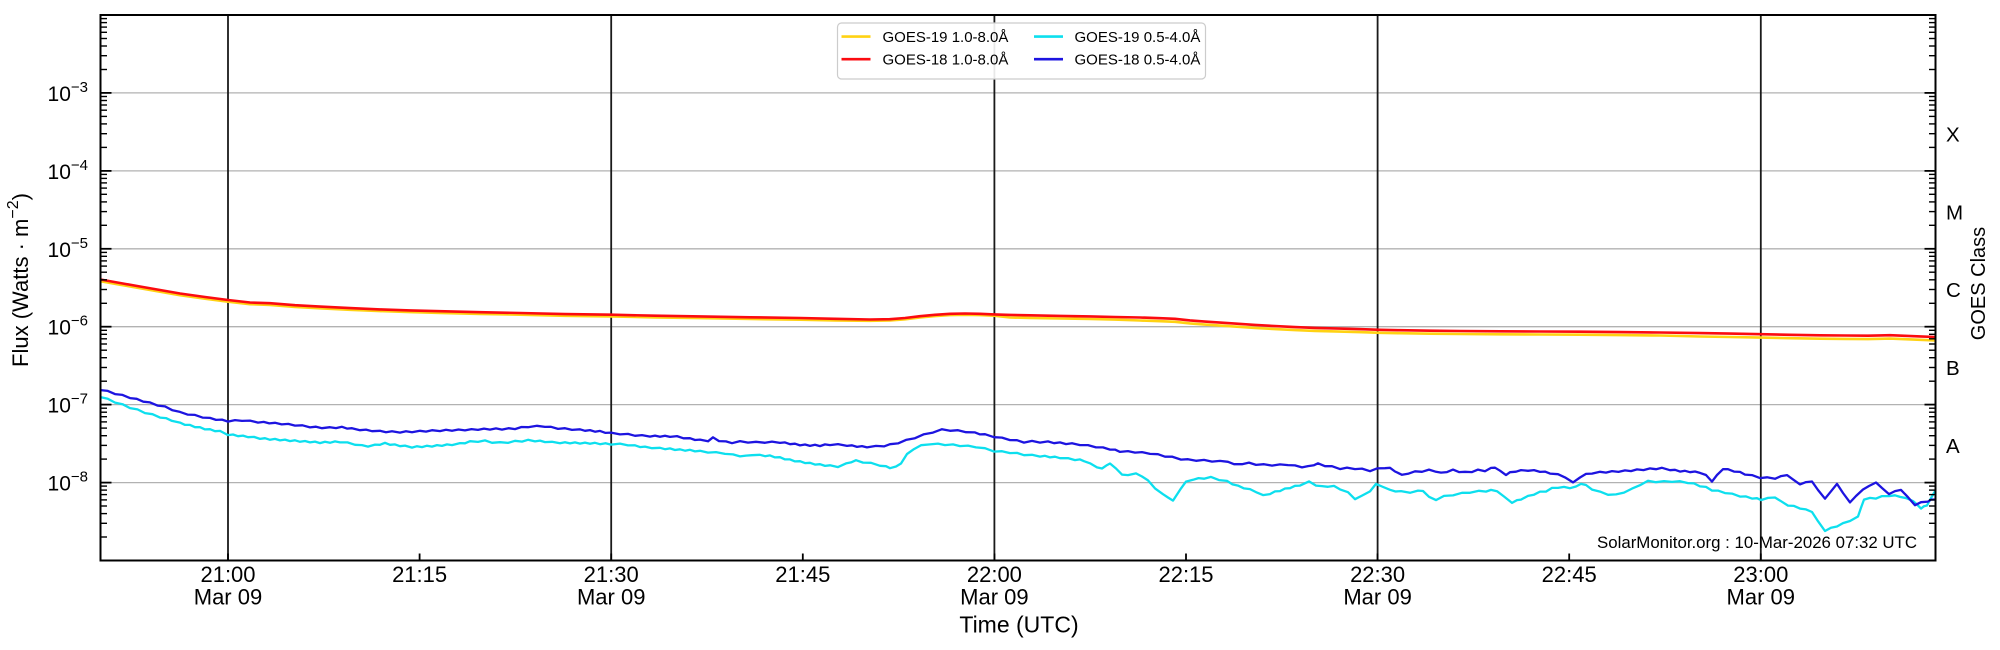 This screenshot has width=2000, height=650. I want to click on svg-text: A, so click(1953, 446).